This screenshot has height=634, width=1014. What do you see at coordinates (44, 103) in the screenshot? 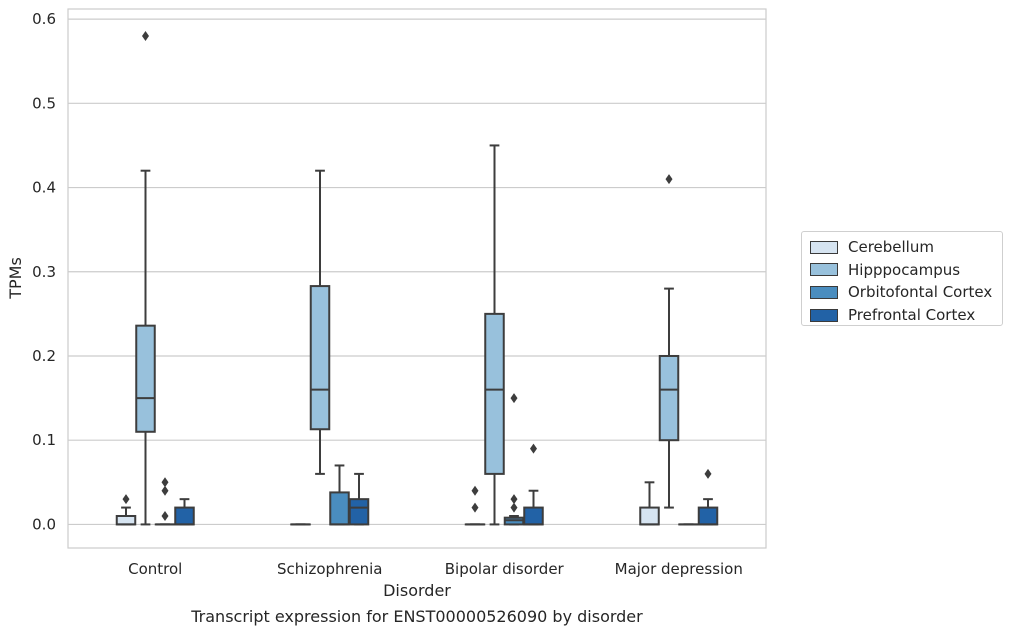
I see `y-tick-label: 0.5` at bounding box center [44, 103].